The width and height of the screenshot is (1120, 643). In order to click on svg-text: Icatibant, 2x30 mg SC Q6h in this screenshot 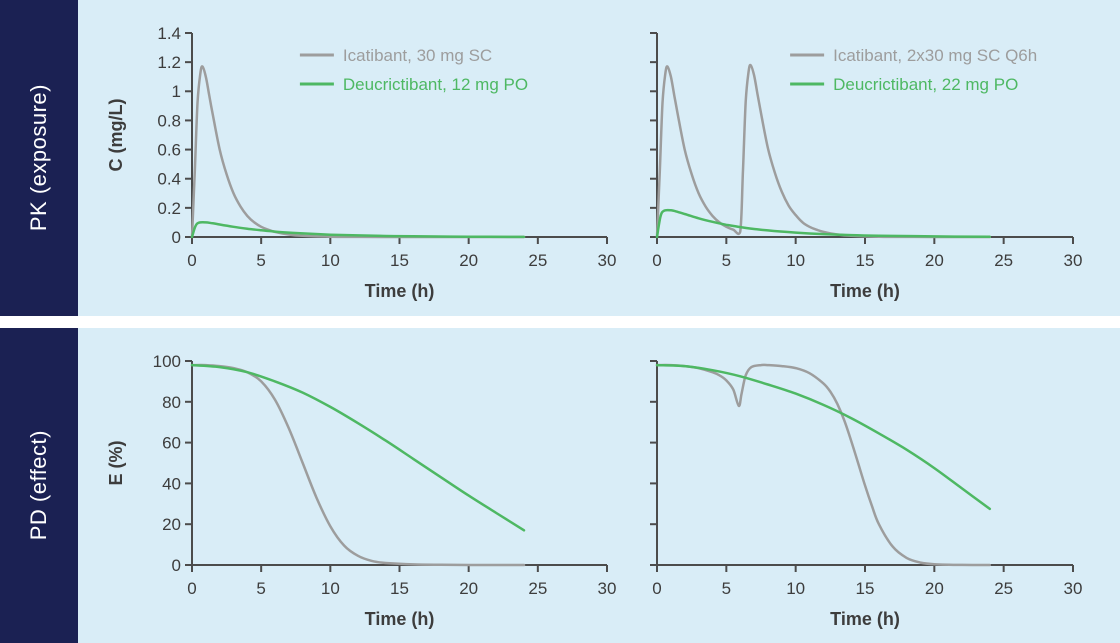, I will do `click(935, 55)`.